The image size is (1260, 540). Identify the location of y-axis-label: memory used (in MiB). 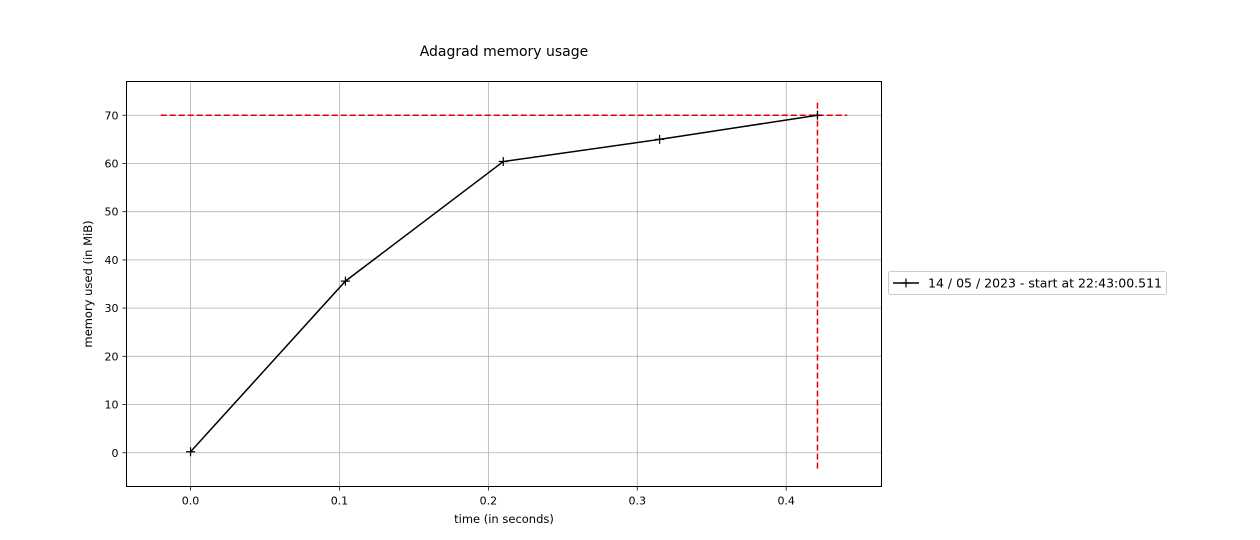
(88, 283).